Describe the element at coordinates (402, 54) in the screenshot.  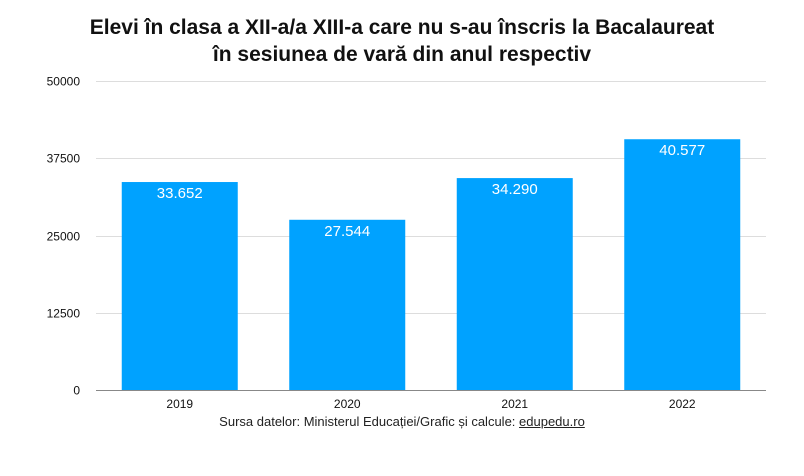
I see `chart-title-line-2: în sesiunea de vară din anul respectiv` at that location.